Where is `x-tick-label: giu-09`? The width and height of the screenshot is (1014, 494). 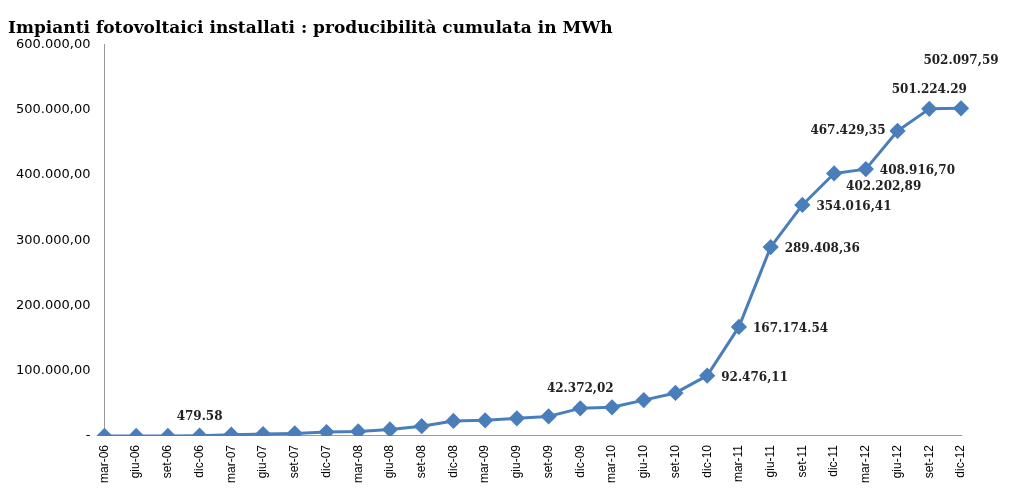 x-tick-label: giu-09 is located at coordinates (516, 461).